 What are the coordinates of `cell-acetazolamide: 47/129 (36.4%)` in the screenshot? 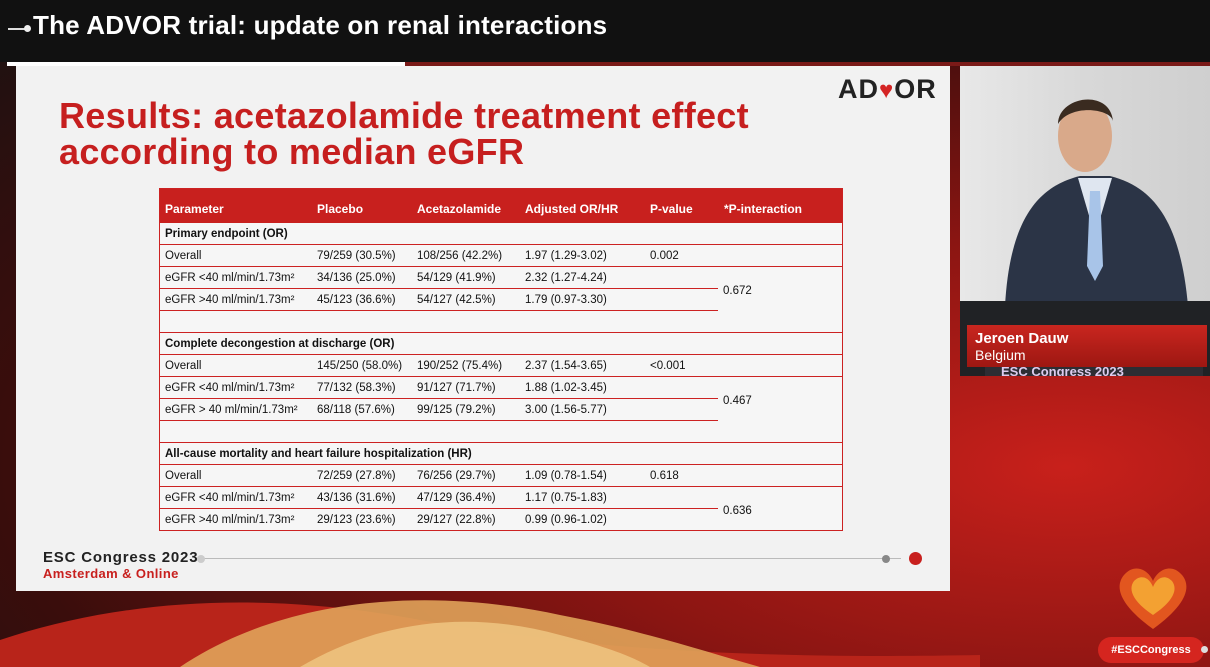 It's located at (456, 498).